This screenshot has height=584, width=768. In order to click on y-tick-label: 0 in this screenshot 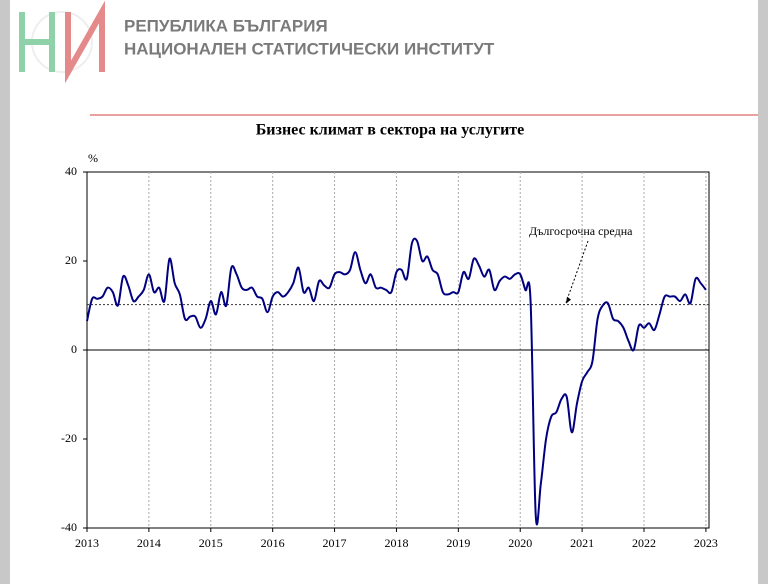, I will do `click(74, 349)`.